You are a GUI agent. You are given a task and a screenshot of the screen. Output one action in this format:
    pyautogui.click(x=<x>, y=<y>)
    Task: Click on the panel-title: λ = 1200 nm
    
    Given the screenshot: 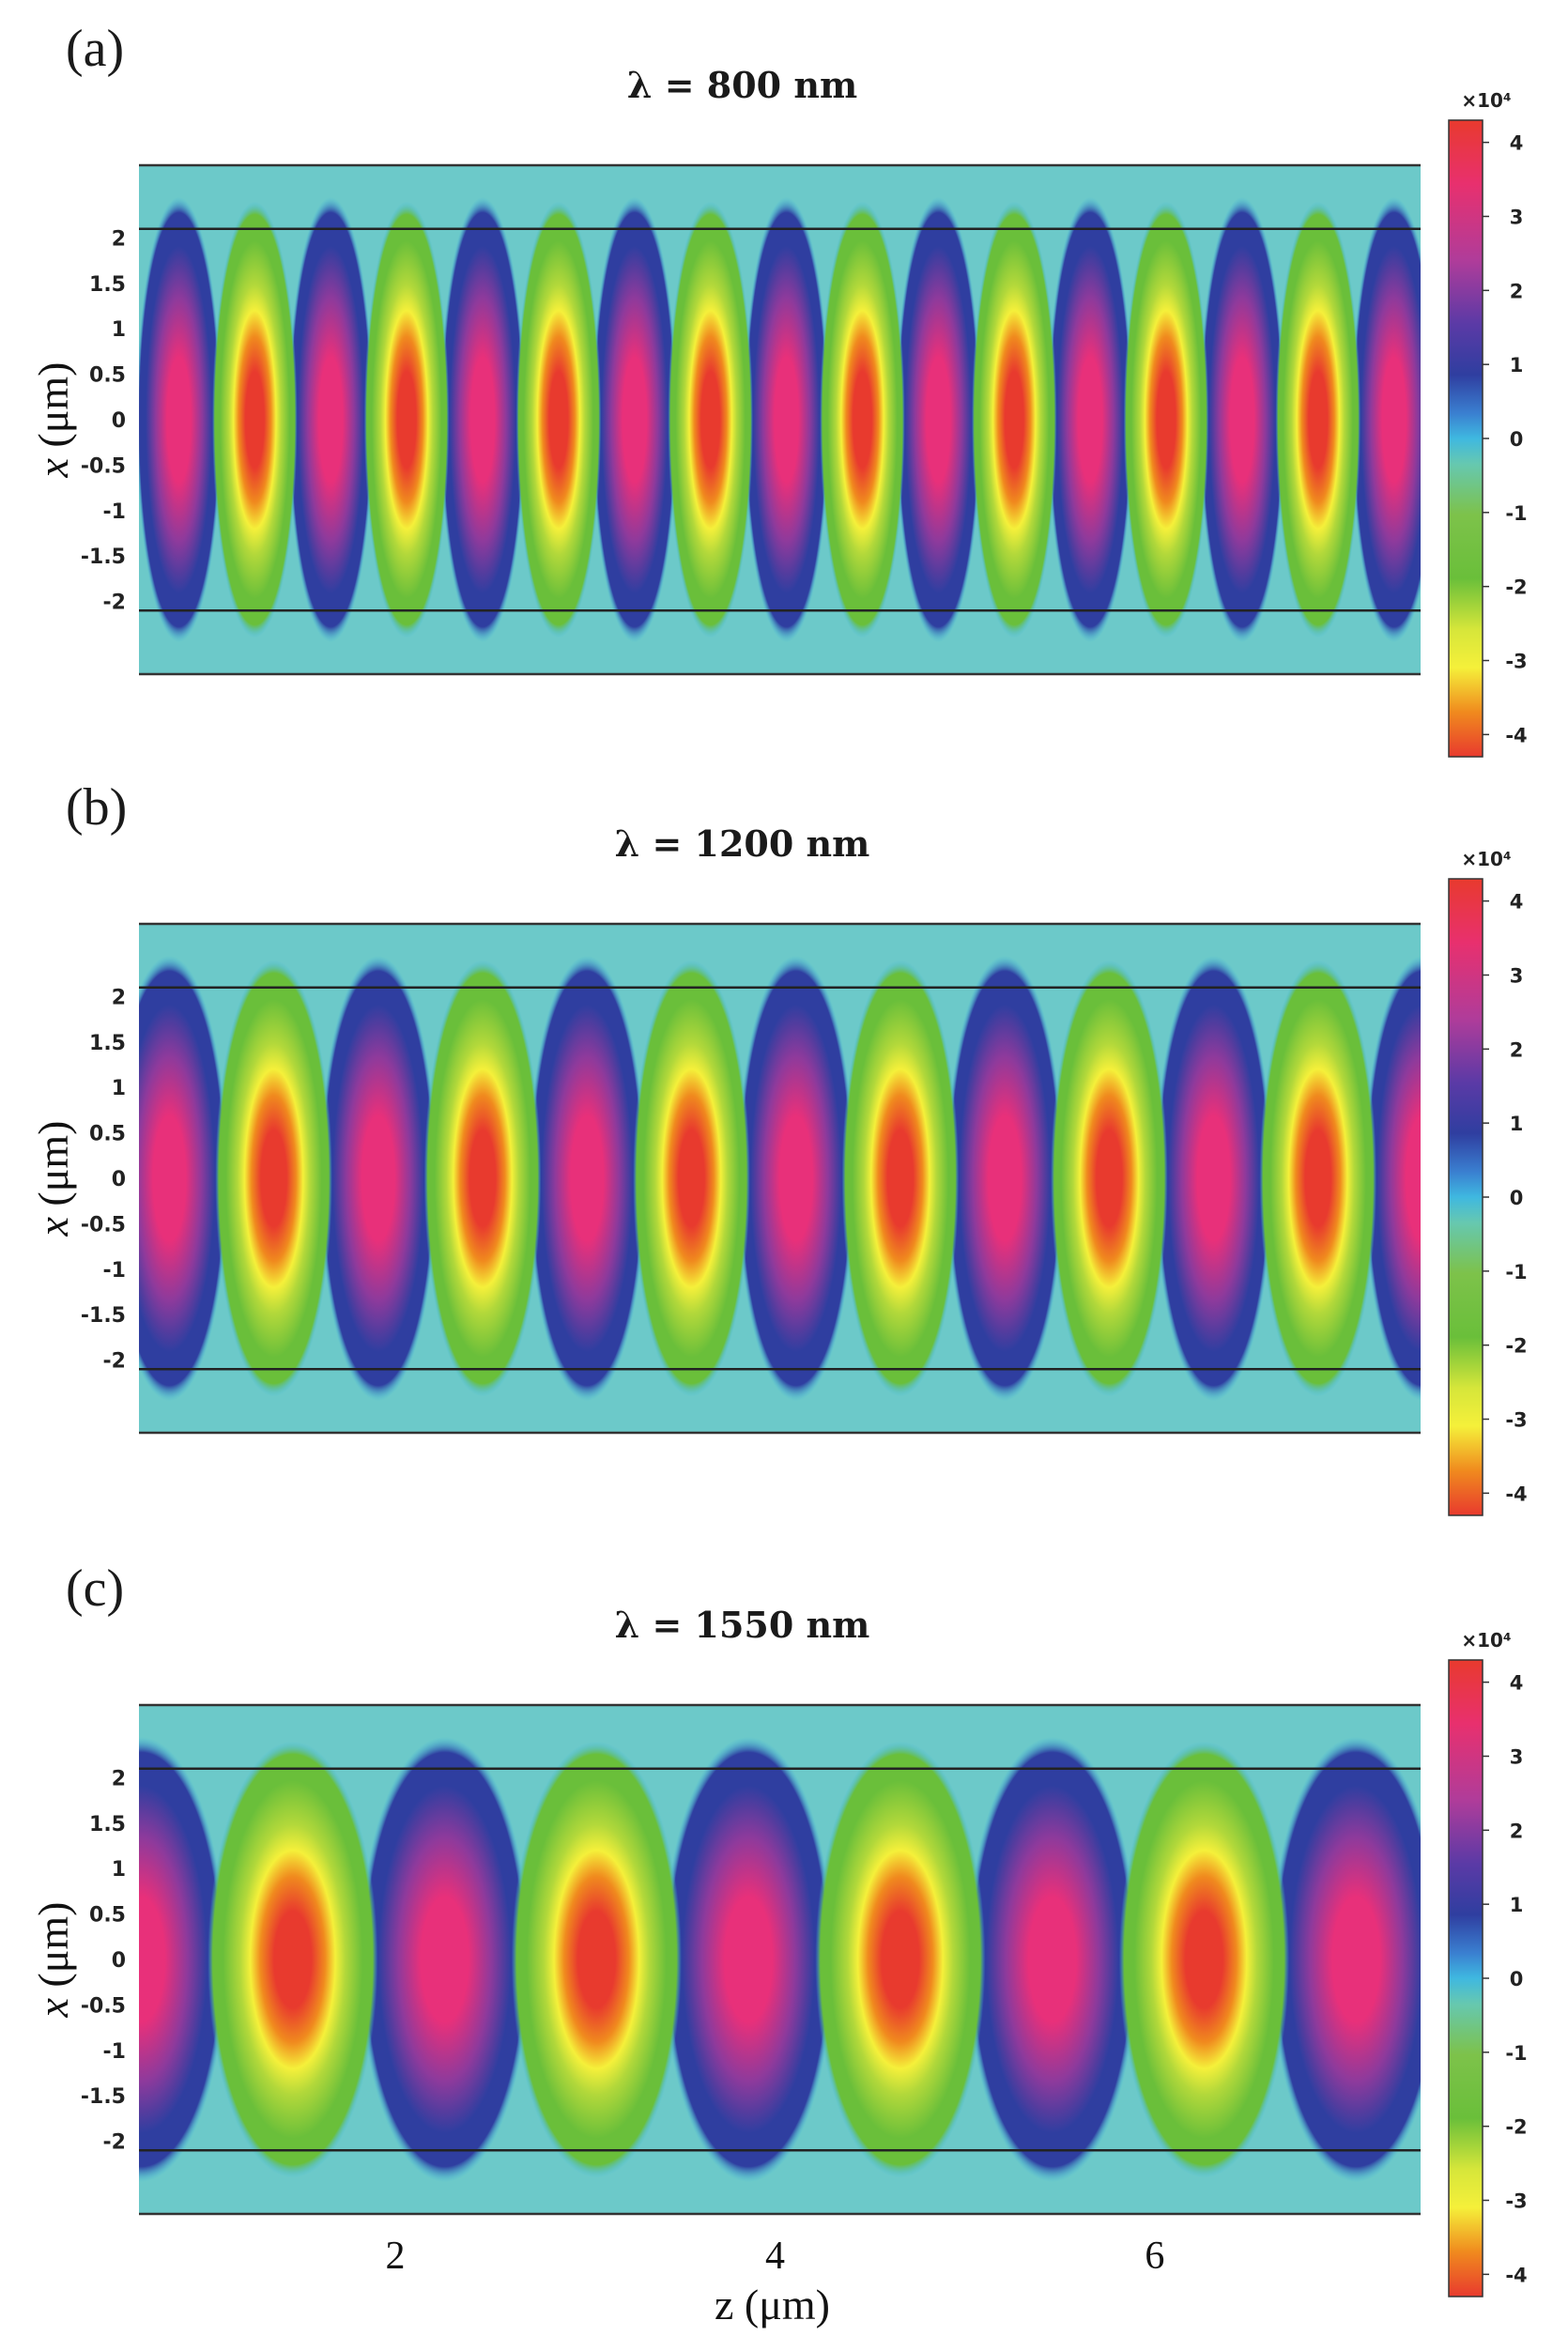 What is the action you would take?
    pyautogui.click(x=743, y=844)
    